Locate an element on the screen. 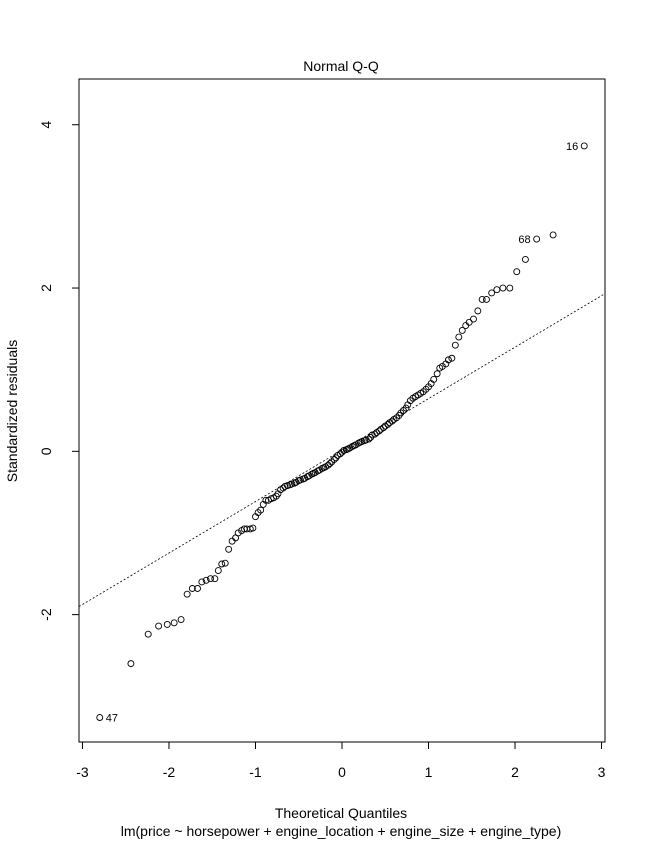  point-label: 68 is located at coordinates (524, 240).